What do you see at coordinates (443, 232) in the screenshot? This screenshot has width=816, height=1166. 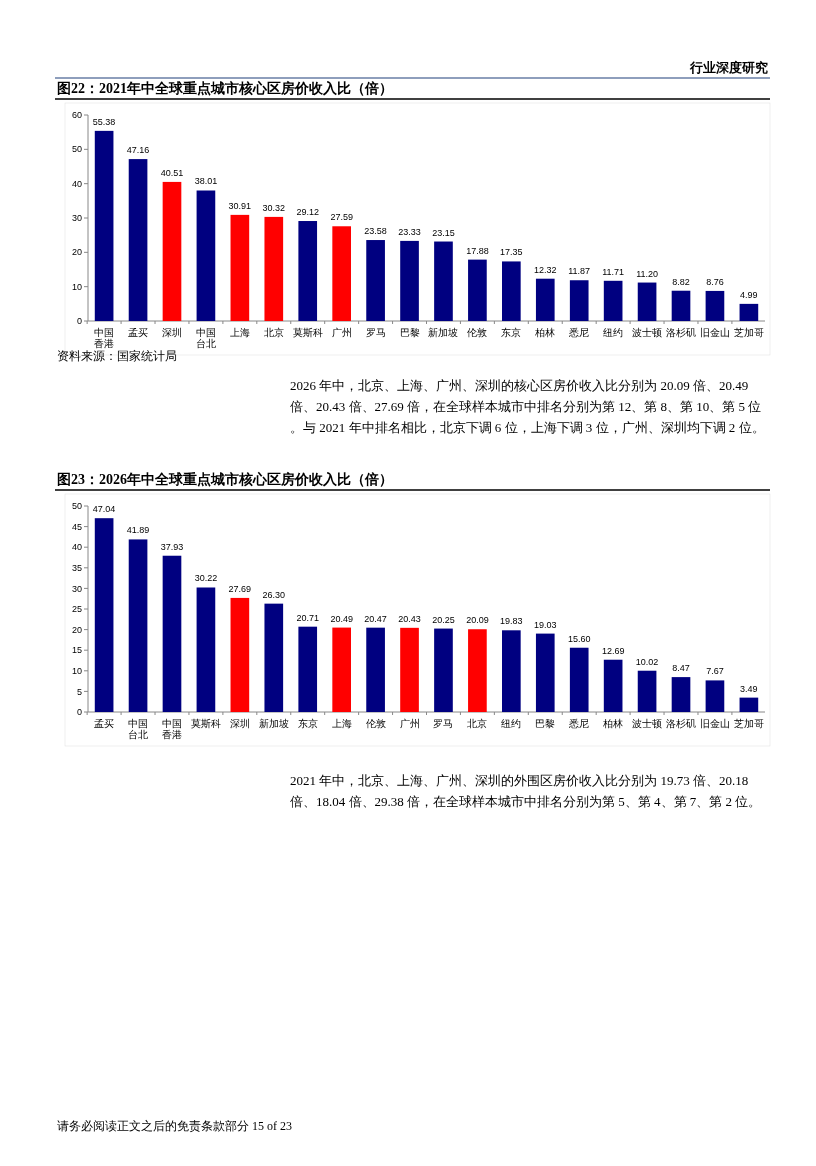 I see `data-label: 23.15` at bounding box center [443, 232].